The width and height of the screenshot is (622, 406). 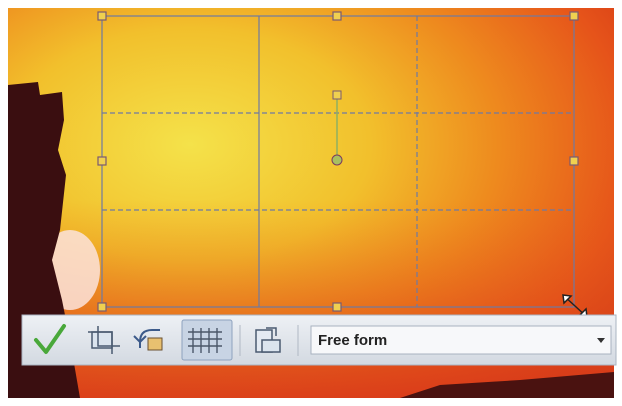 What do you see at coordinates (507, 385) in the screenshot?
I see `ground-silhouette` at bounding box center [507, 385].